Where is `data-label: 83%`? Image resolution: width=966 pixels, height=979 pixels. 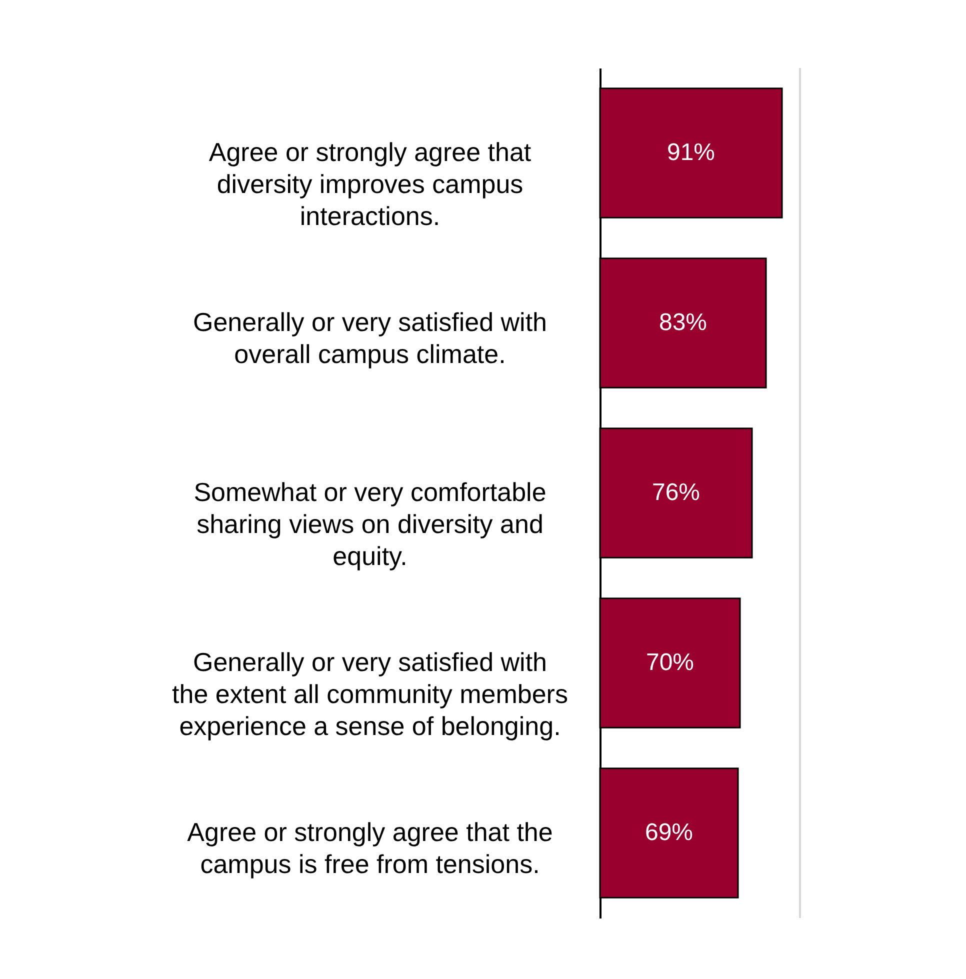
data-label: 83% is located at coordinates (683, 322).